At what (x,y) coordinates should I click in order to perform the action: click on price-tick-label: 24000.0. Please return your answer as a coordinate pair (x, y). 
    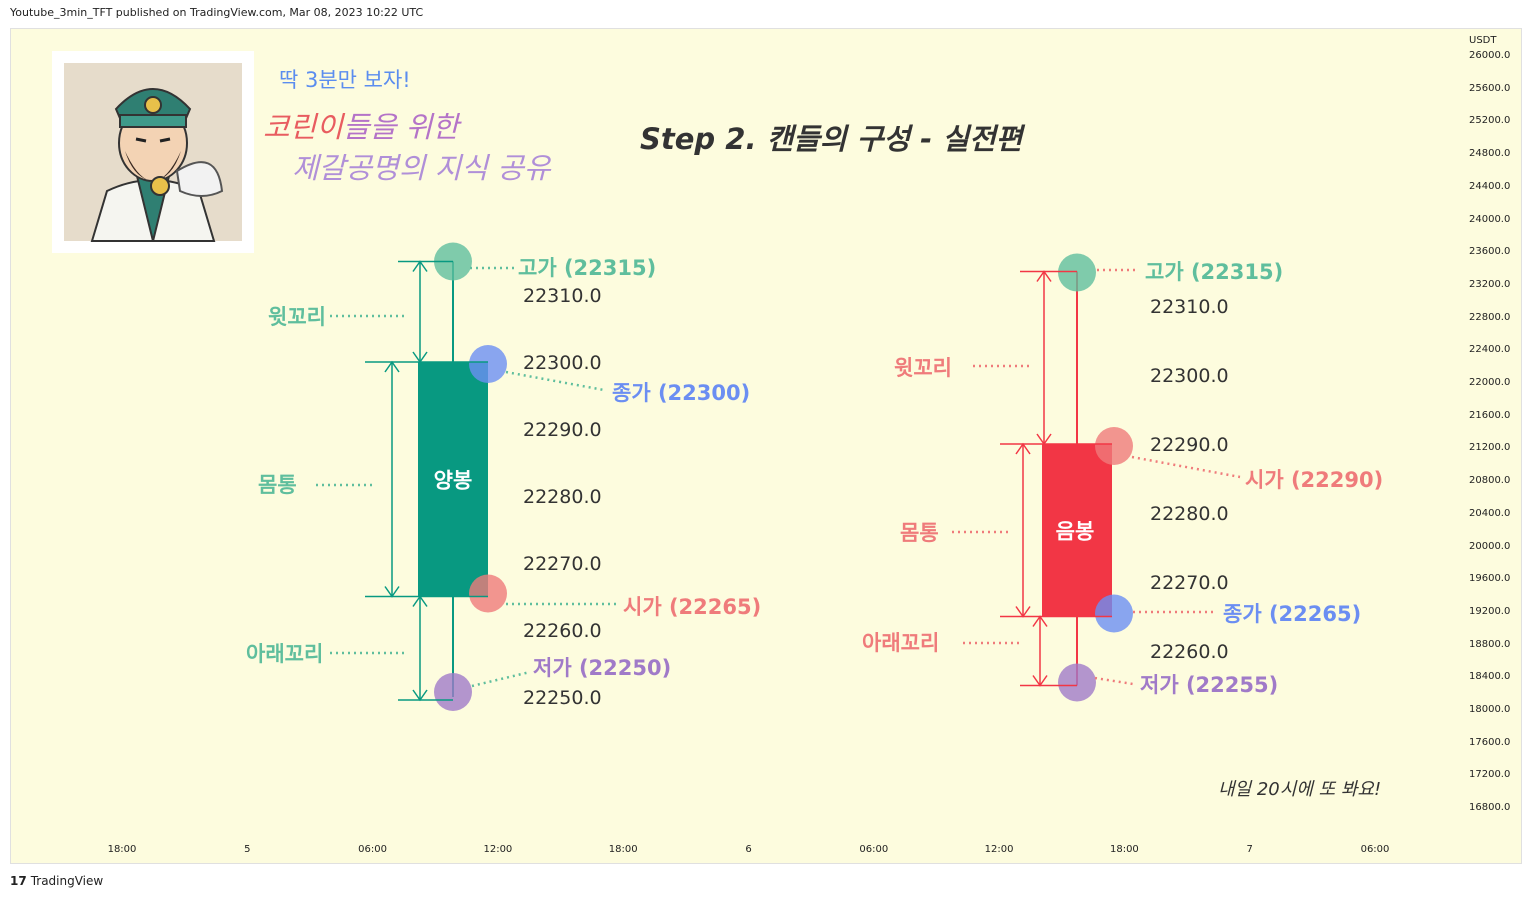
    Looking at the image, I should click on (1490, 219).